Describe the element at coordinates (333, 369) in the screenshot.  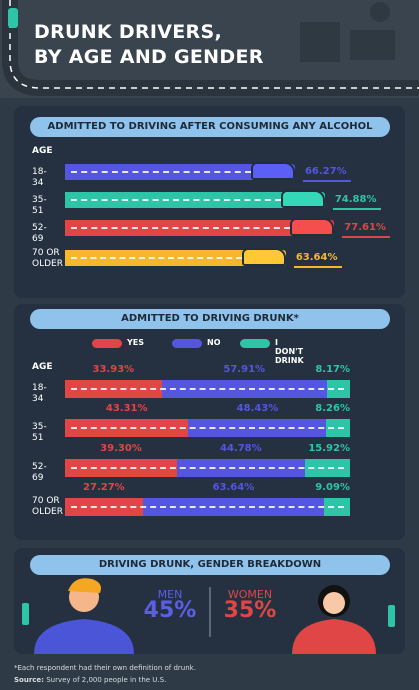
I see `value-label: 8.17%` at that location.